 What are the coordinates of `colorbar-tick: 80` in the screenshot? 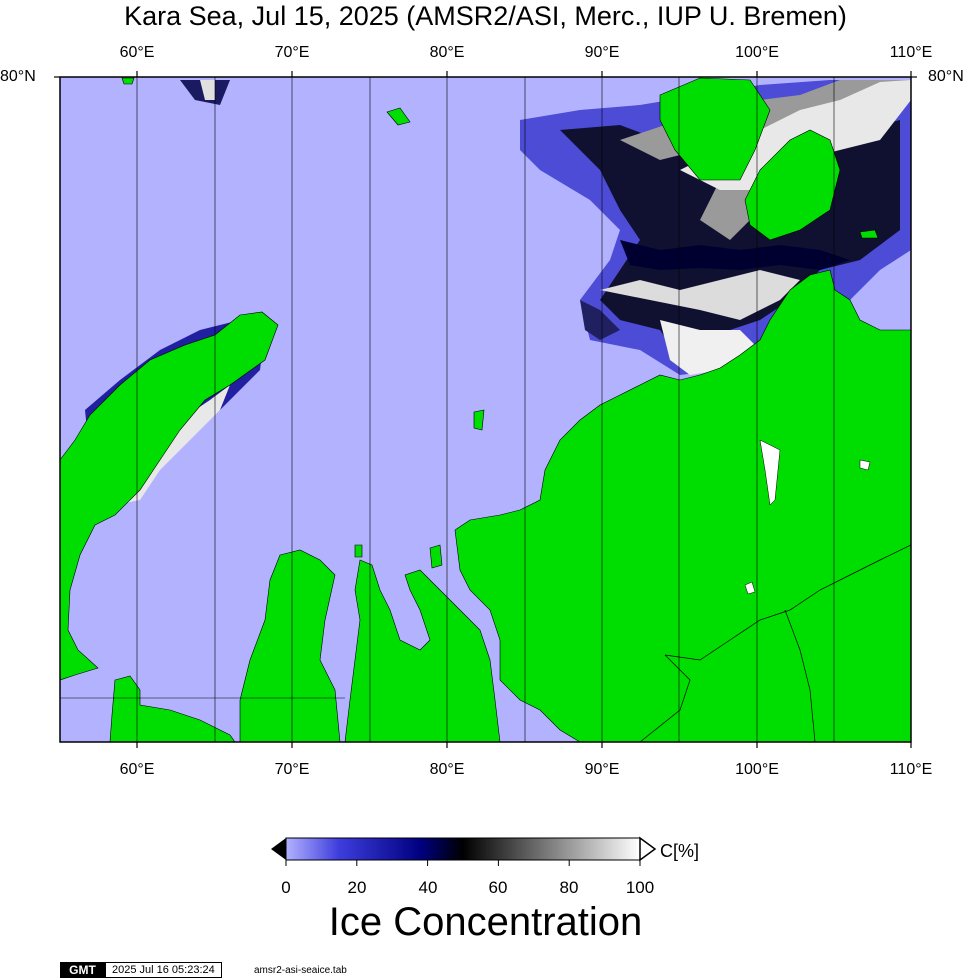 It's located at (569, 887).